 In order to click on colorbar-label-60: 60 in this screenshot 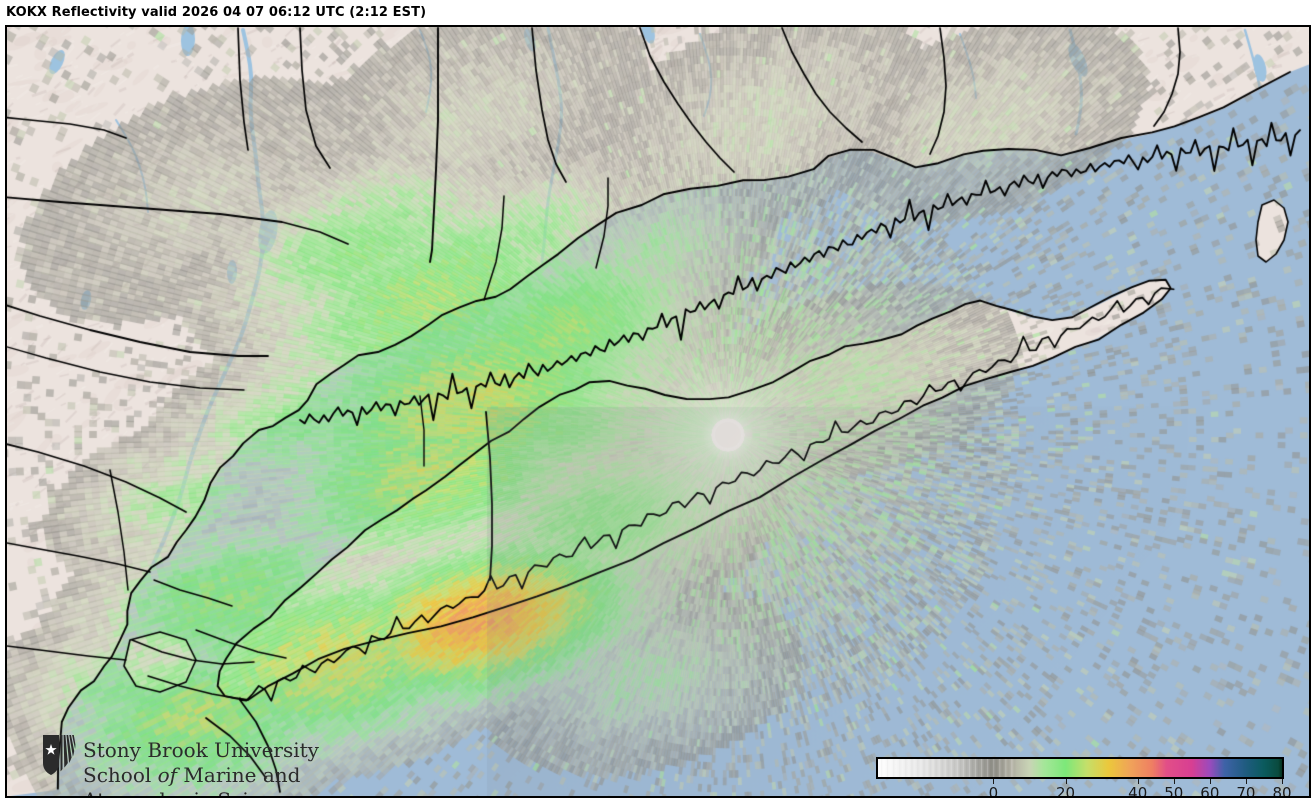, I will do `click(1210, 791)`.